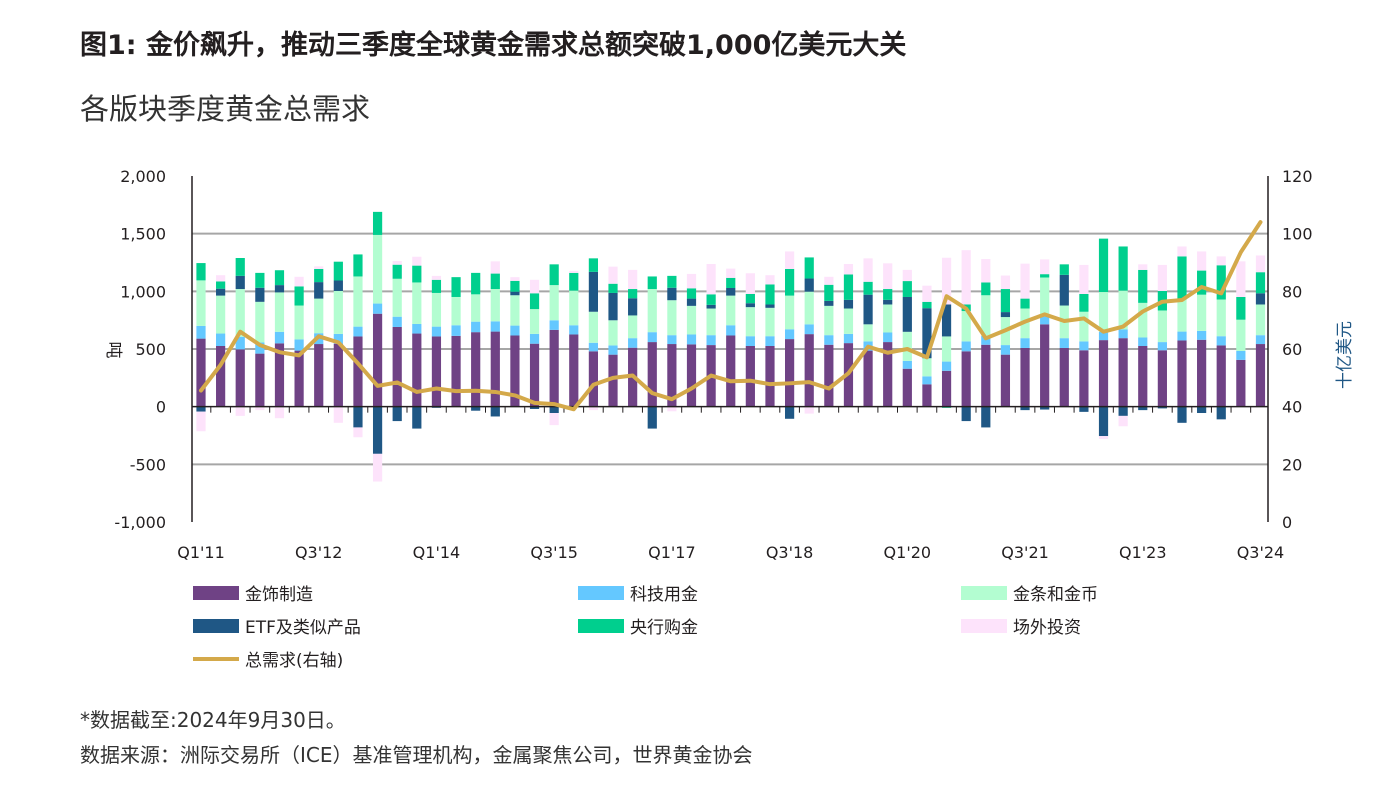  I want to click on y-tick-label: 500, so click(150, 349).